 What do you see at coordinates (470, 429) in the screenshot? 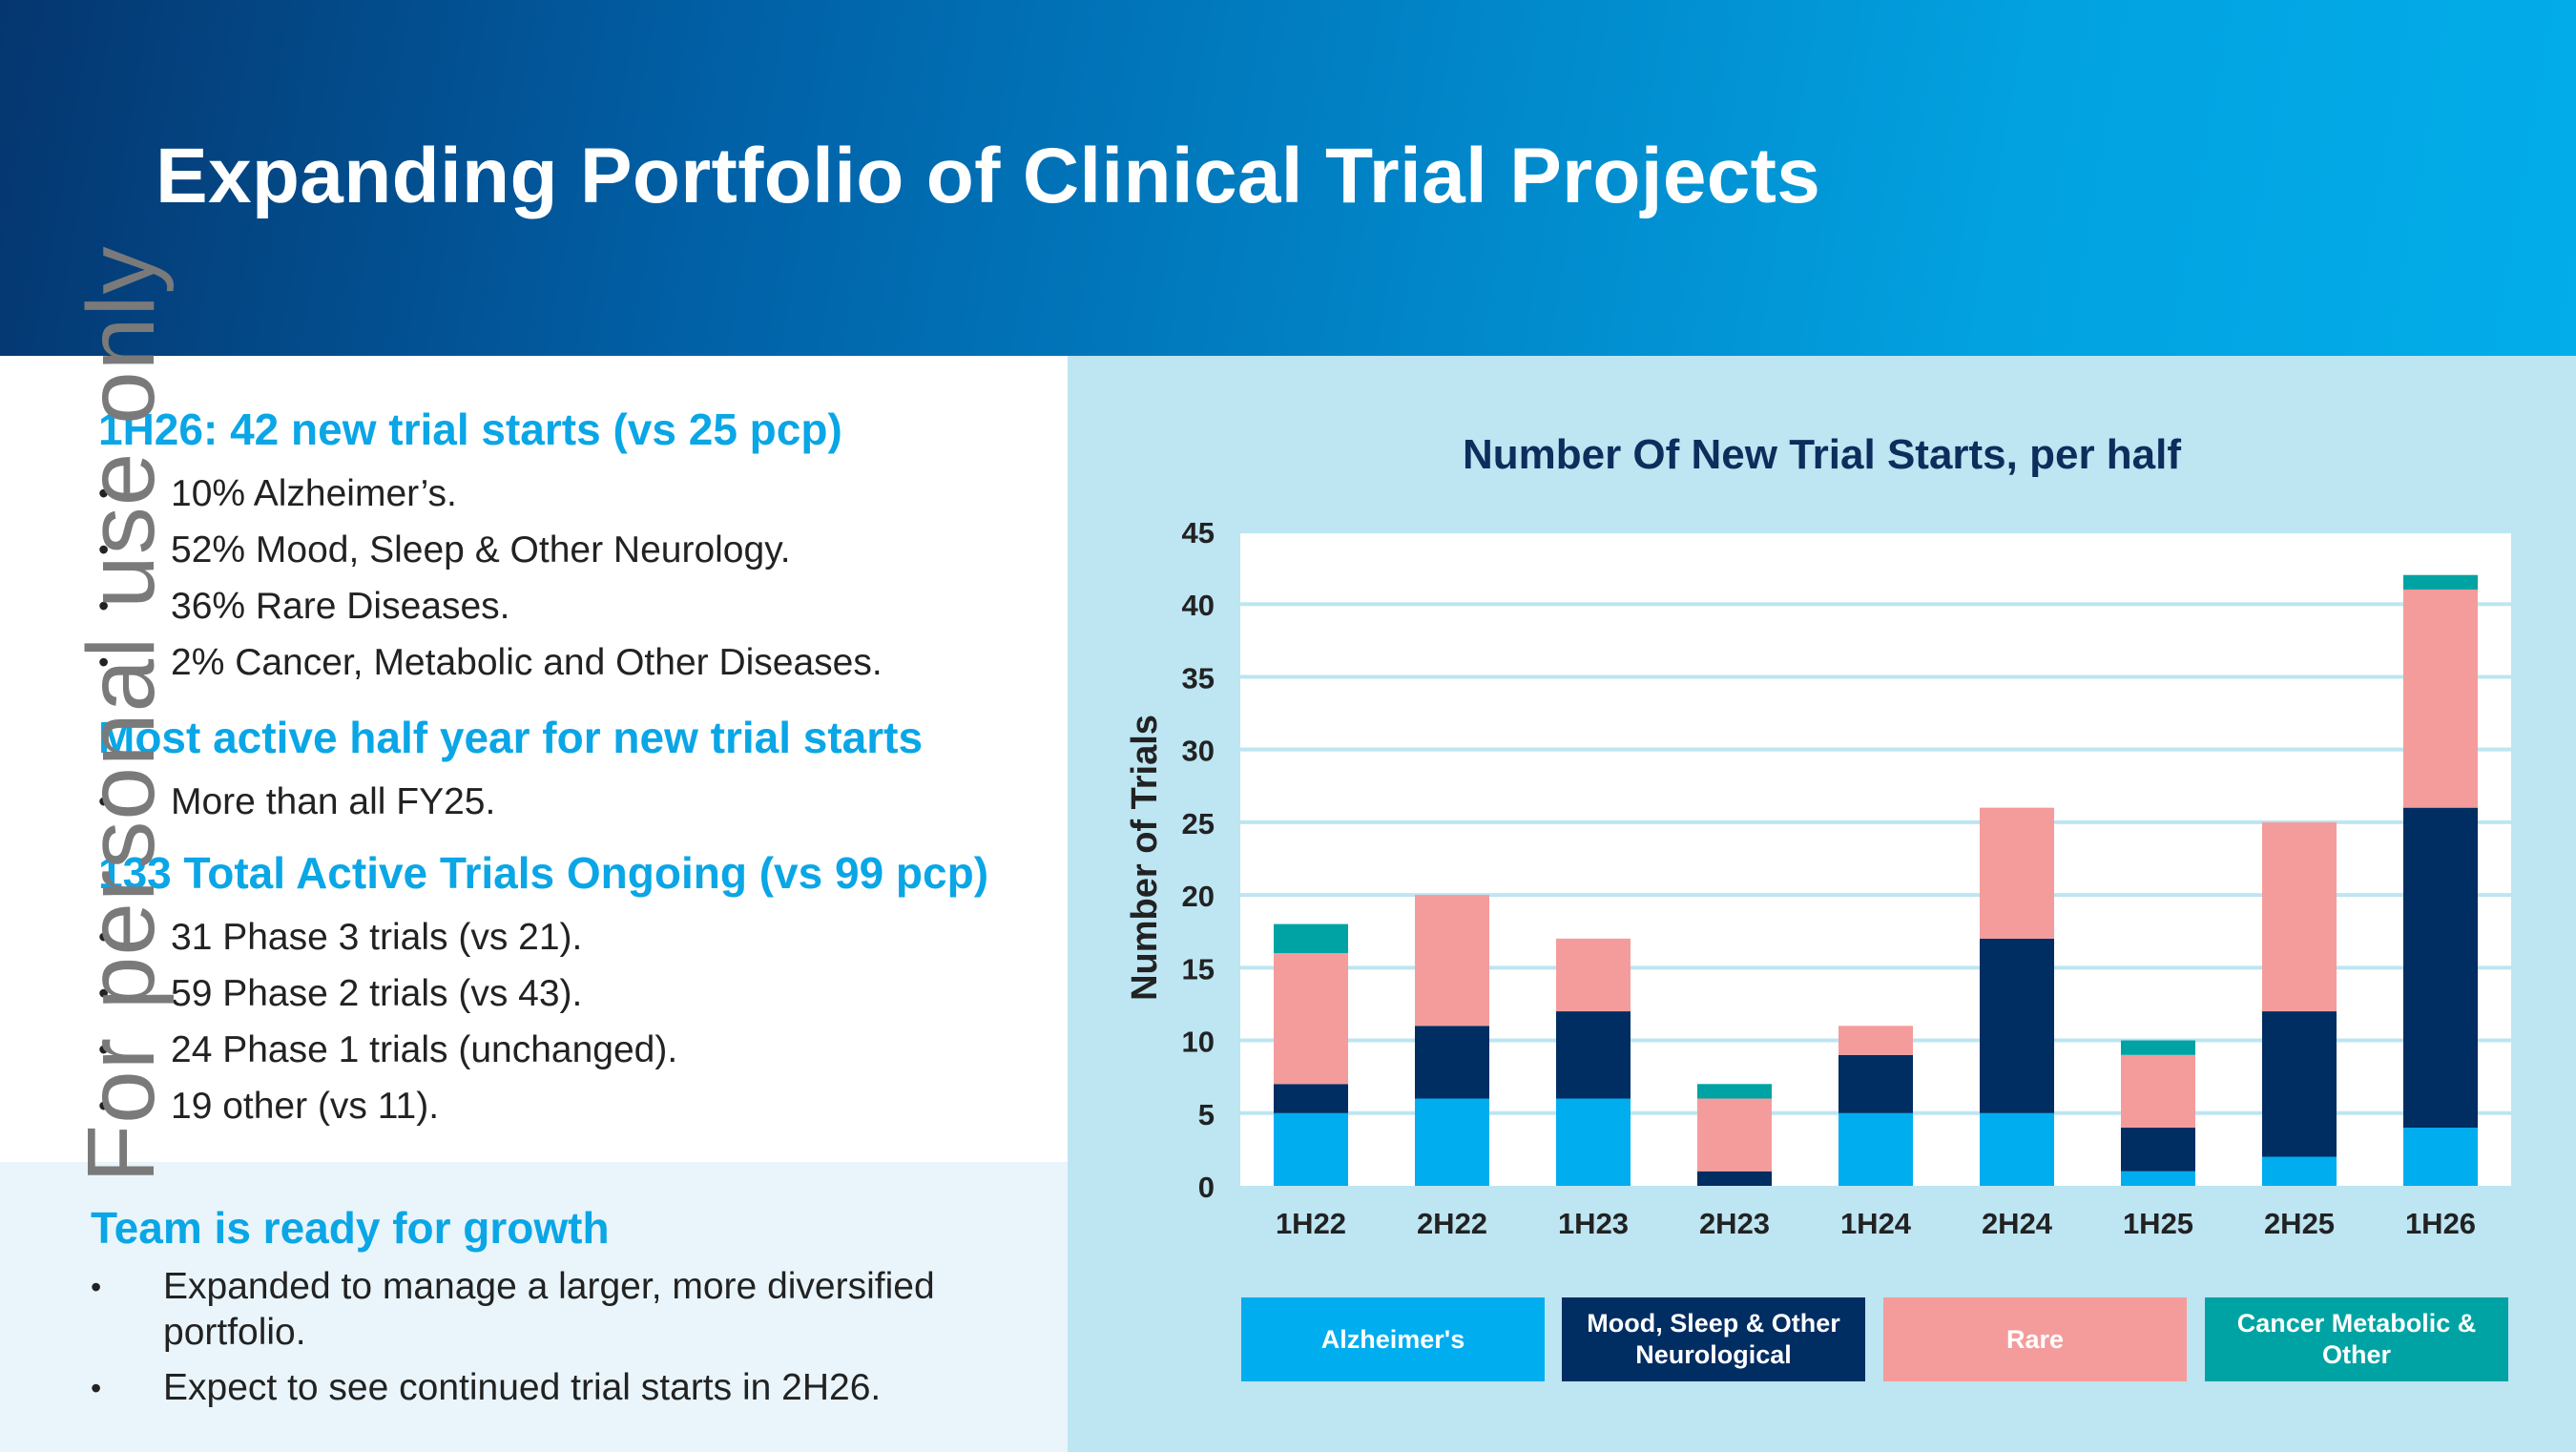
I see `section-heading: 1H26: 42 new trial starts (vs 25 pcp)` at bounding box center [470, 429].